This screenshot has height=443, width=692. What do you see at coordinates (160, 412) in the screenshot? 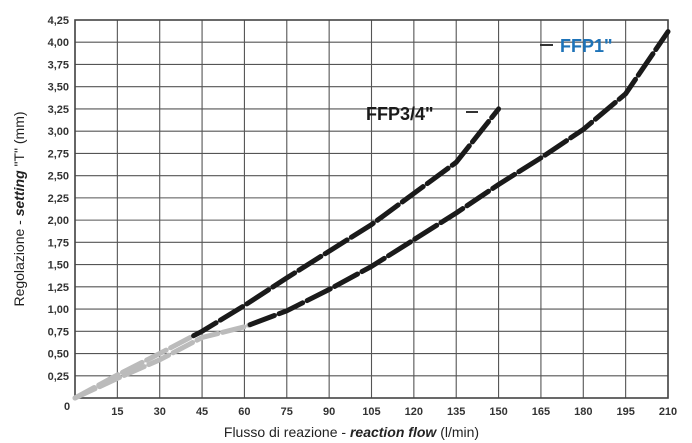
I see `x-tick-label: 30` at bounding box center [160, 412].